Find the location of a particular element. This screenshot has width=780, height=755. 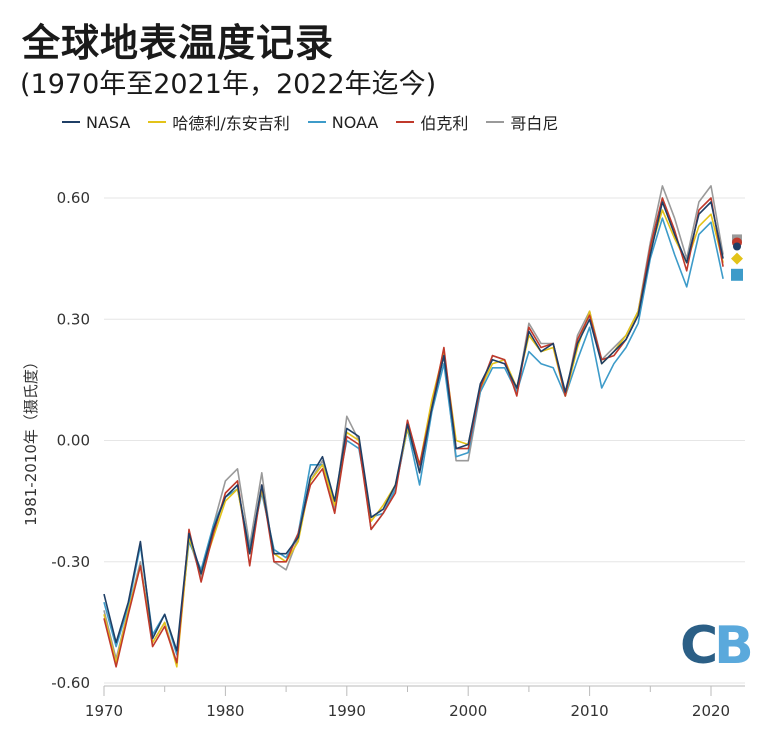

legend-label: 哈德利/东安吉利 is located at coordinates (231, 123).